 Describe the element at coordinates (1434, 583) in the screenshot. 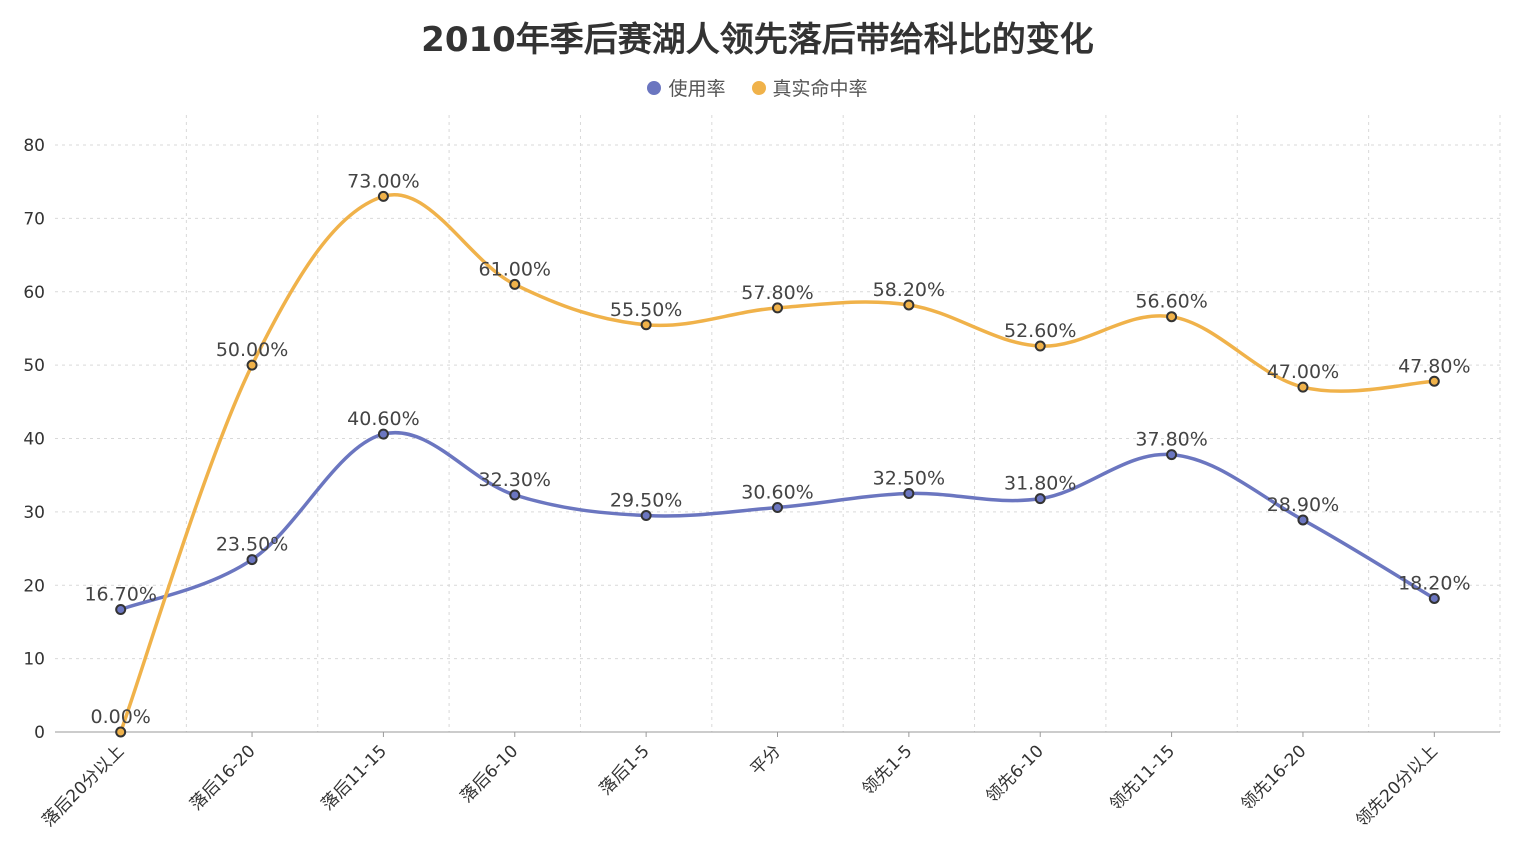

I see `data-label: 18.20%` at that location.